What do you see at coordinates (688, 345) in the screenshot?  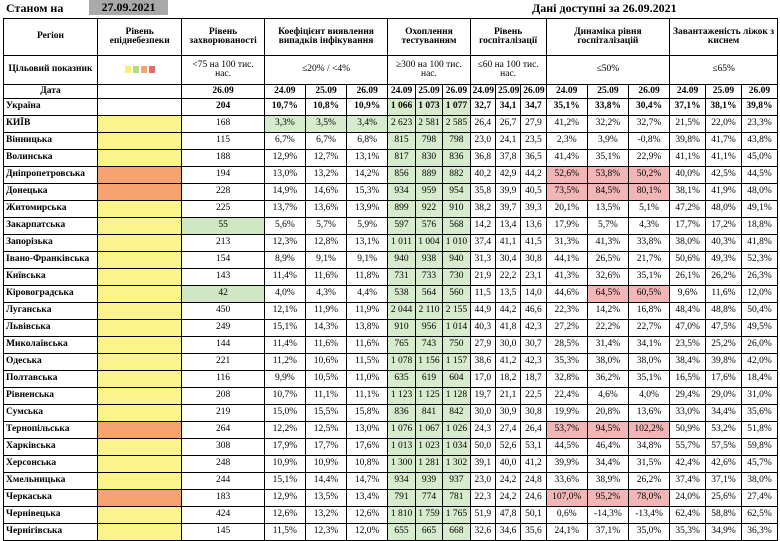 I see `table-cell: 23,5%` at bounding box center [688, 345].